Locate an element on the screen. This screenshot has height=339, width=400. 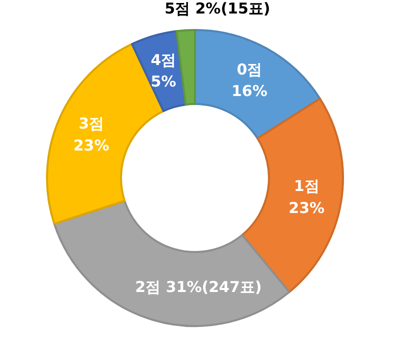
slice-label: 2점 31%(247표) is located at coordinates (198, 287).